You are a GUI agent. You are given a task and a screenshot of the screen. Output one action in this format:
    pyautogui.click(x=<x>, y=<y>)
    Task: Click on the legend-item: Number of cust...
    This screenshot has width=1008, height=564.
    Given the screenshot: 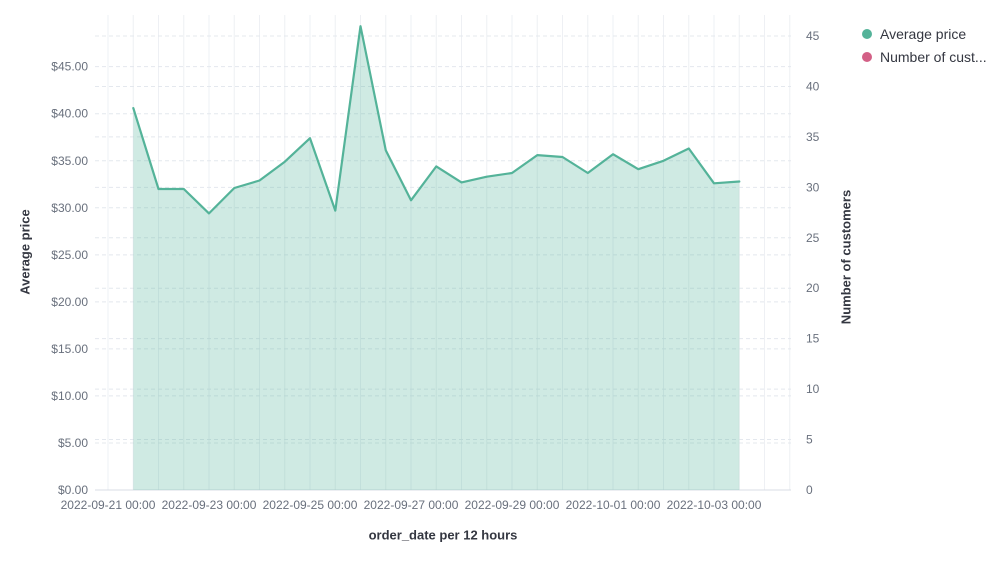 What is the action you would take?
    pyautogui.click(x=924, y=56)
    